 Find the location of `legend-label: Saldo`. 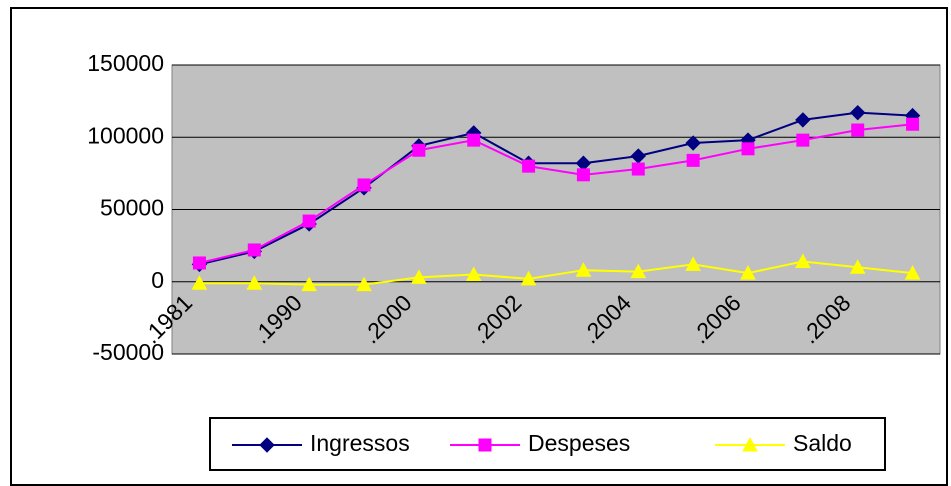

legend-label: Saldo is located at coordinates (822, 443).